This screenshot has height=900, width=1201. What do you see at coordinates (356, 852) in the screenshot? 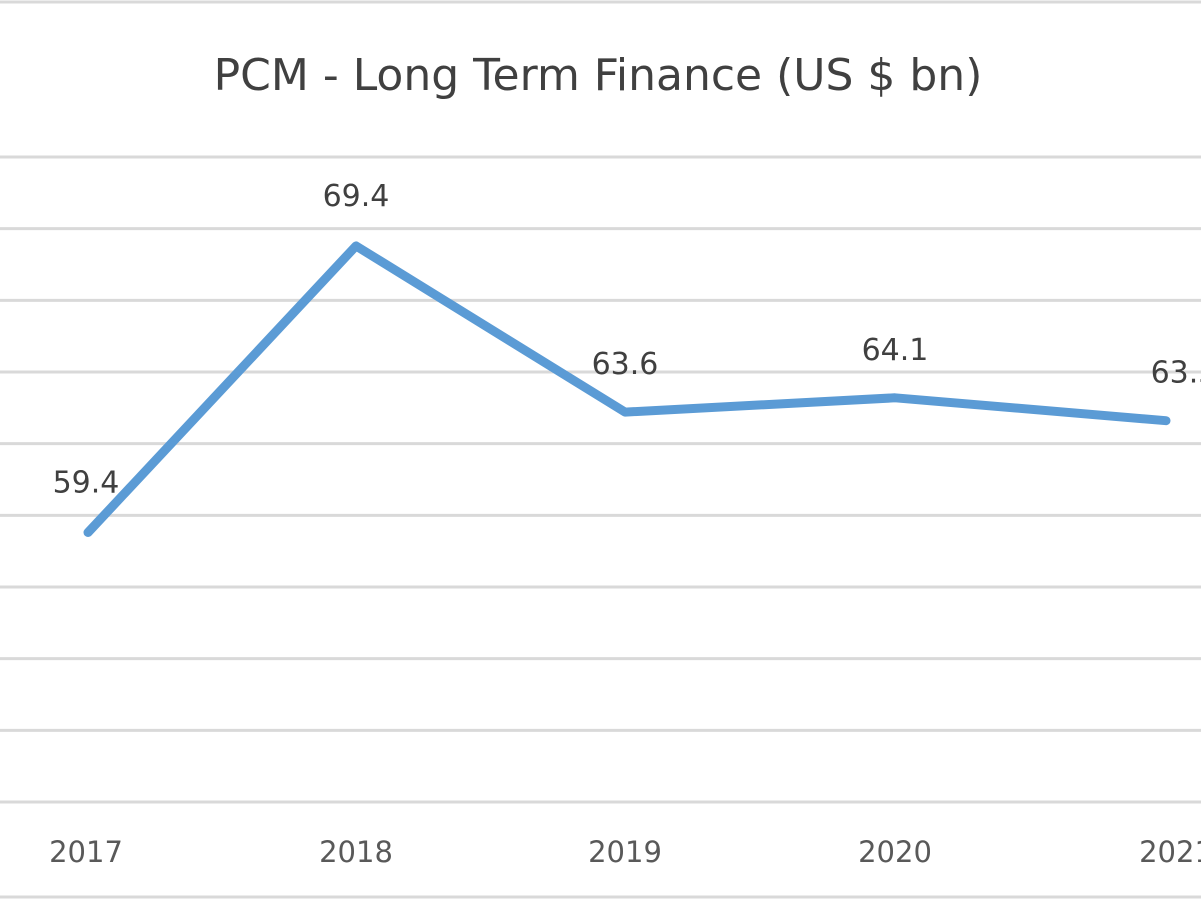
I see `x-tick-2018: 2018` at bounding box center [356, 852].